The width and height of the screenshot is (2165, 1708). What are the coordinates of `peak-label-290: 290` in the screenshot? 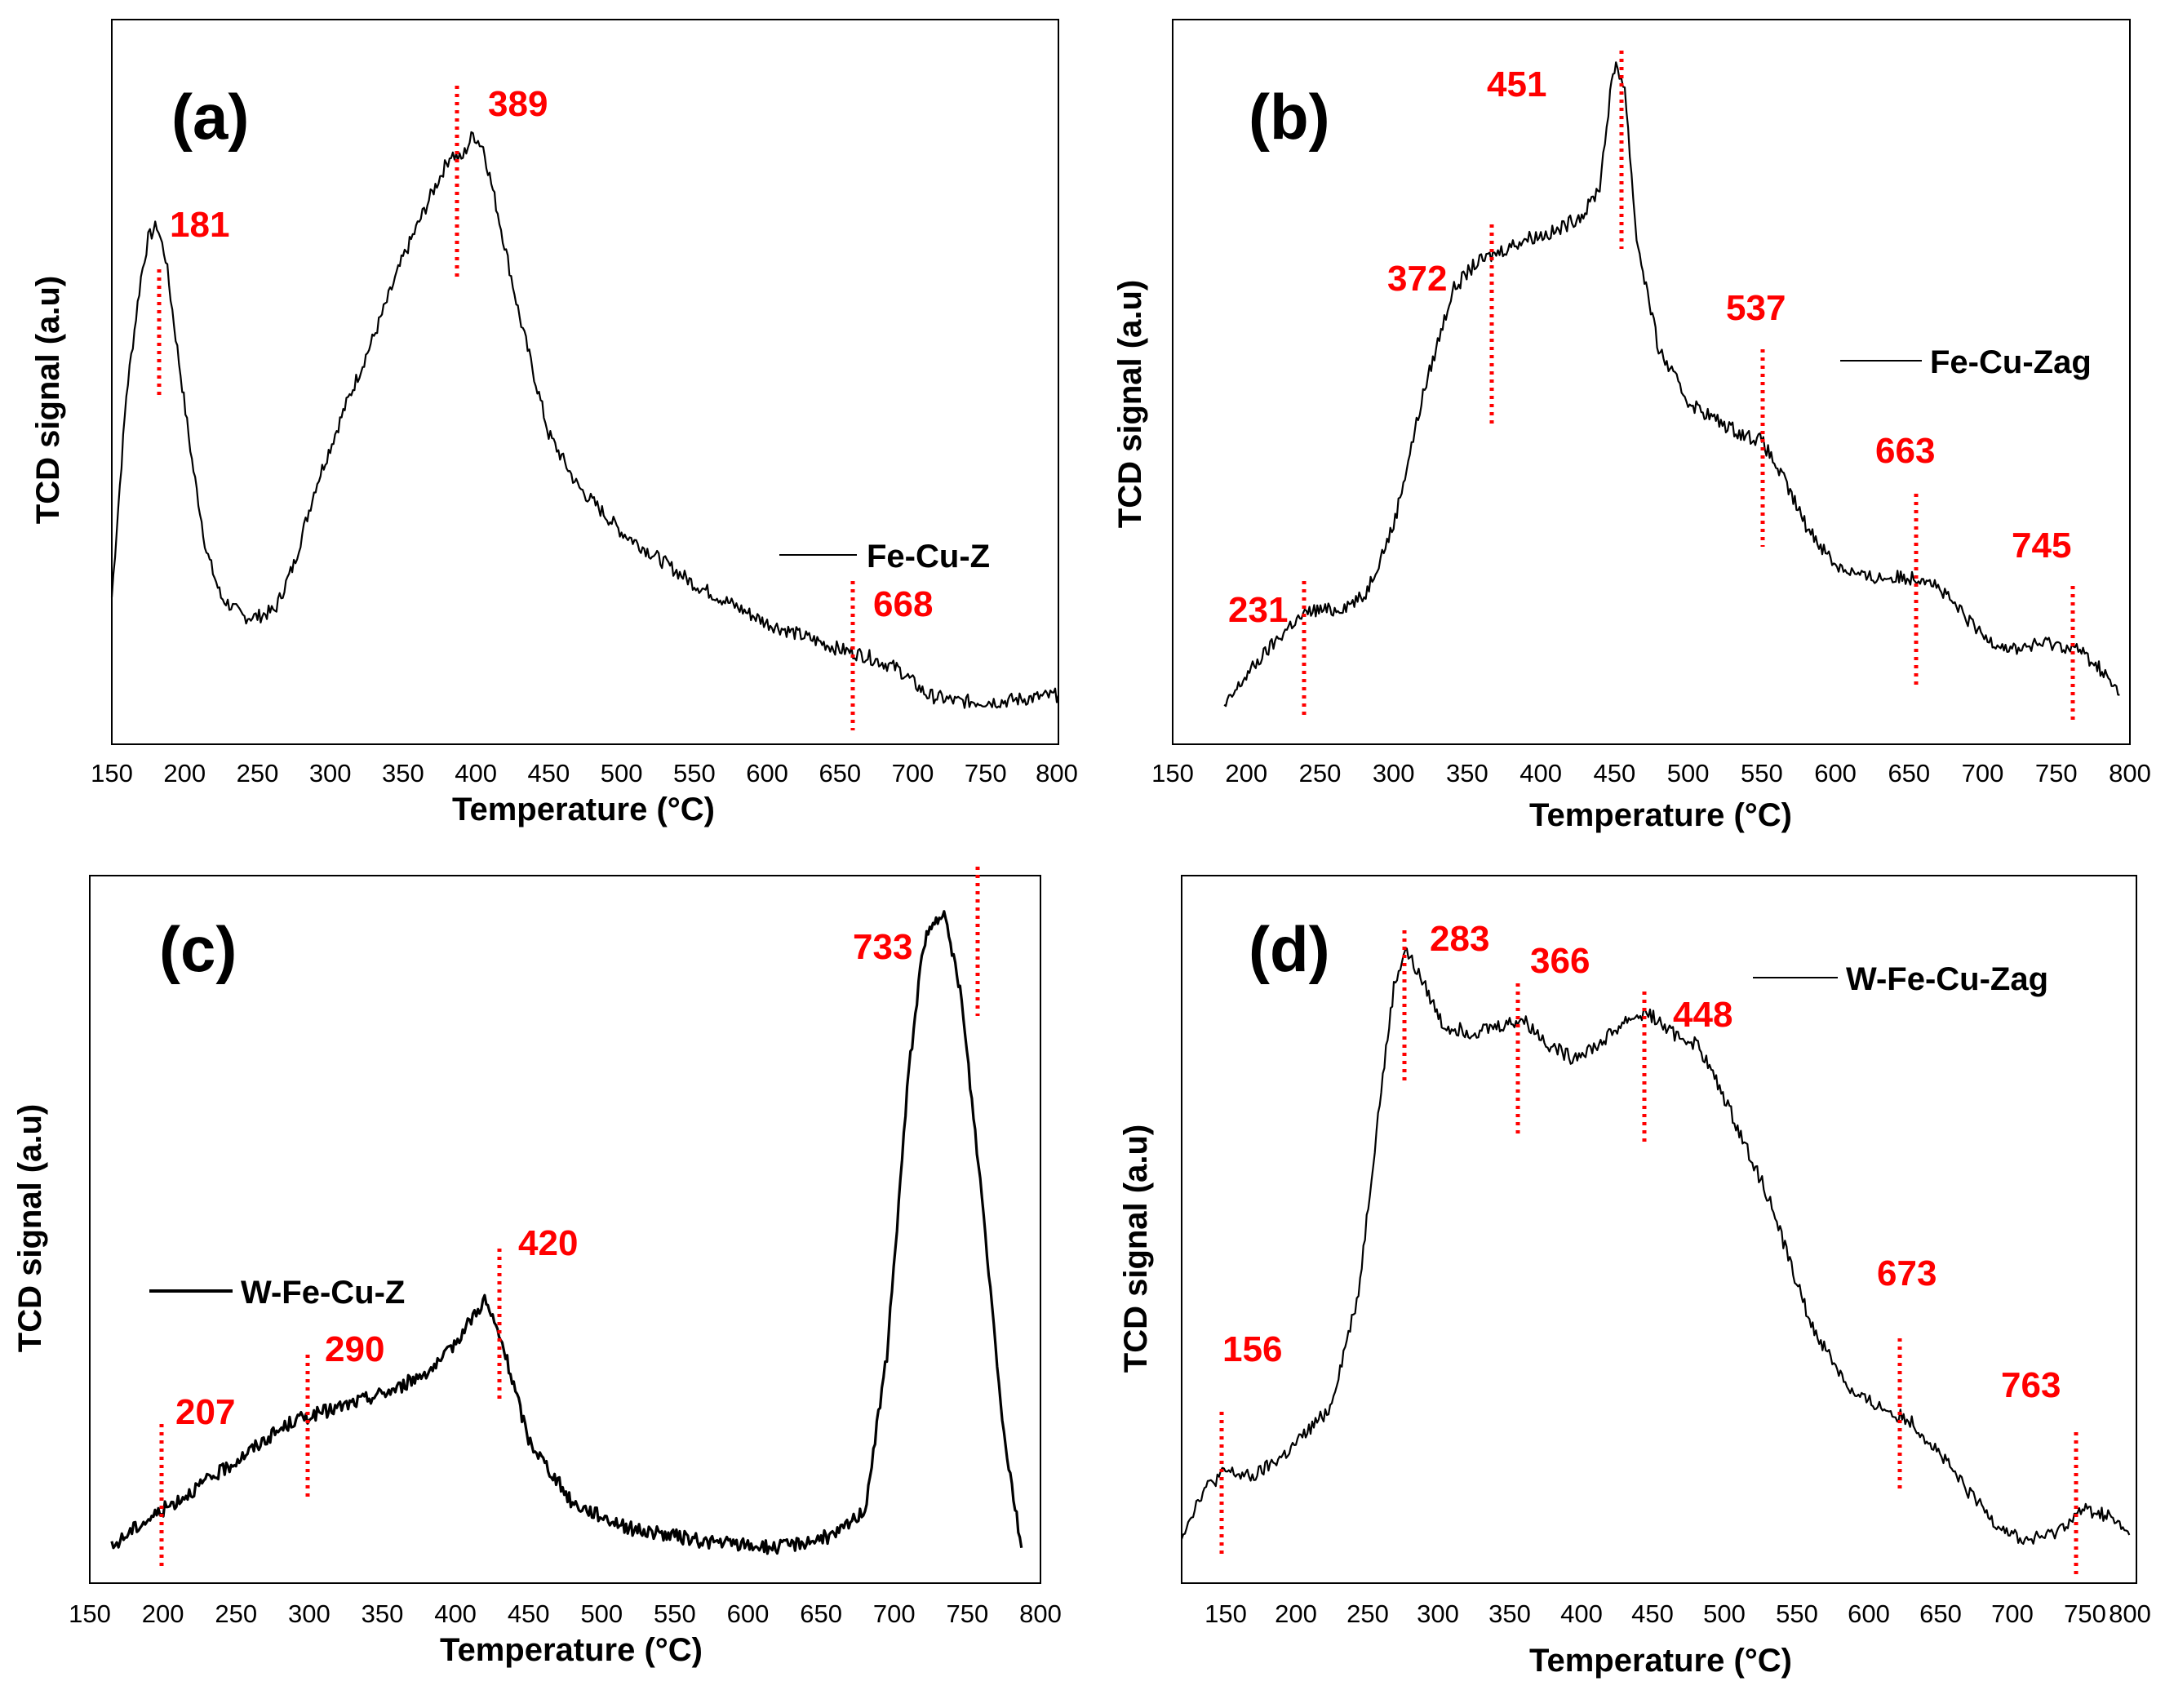 It's located at (354, 1349).